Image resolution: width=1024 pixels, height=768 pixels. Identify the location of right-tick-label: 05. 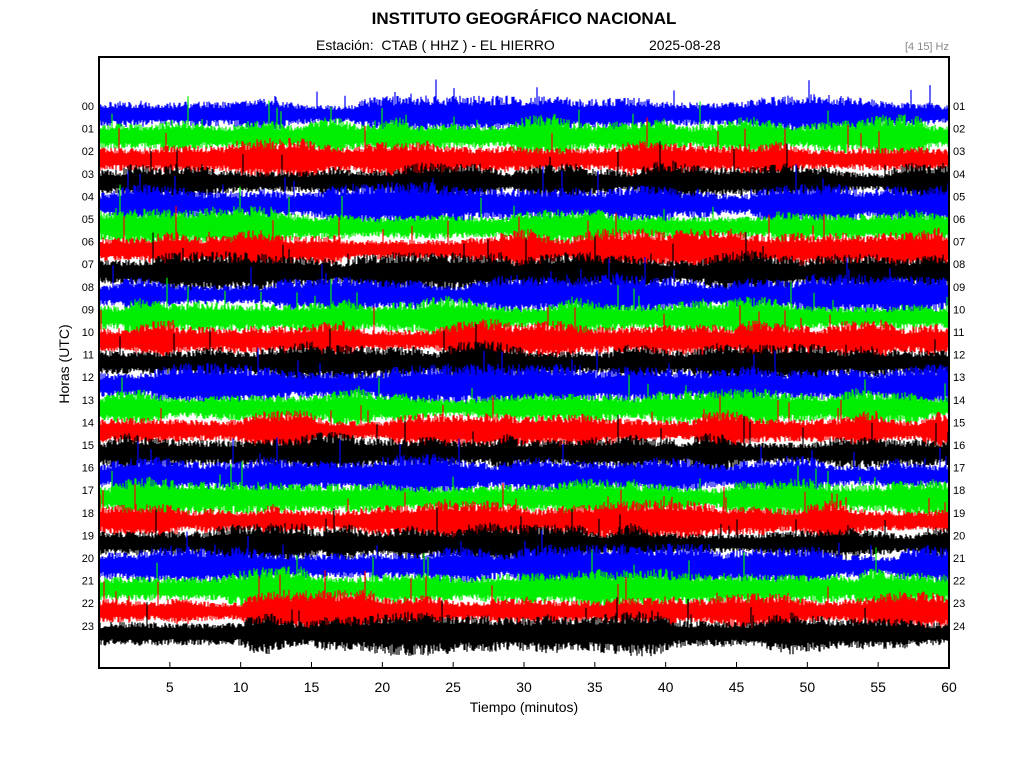
(959, 197).